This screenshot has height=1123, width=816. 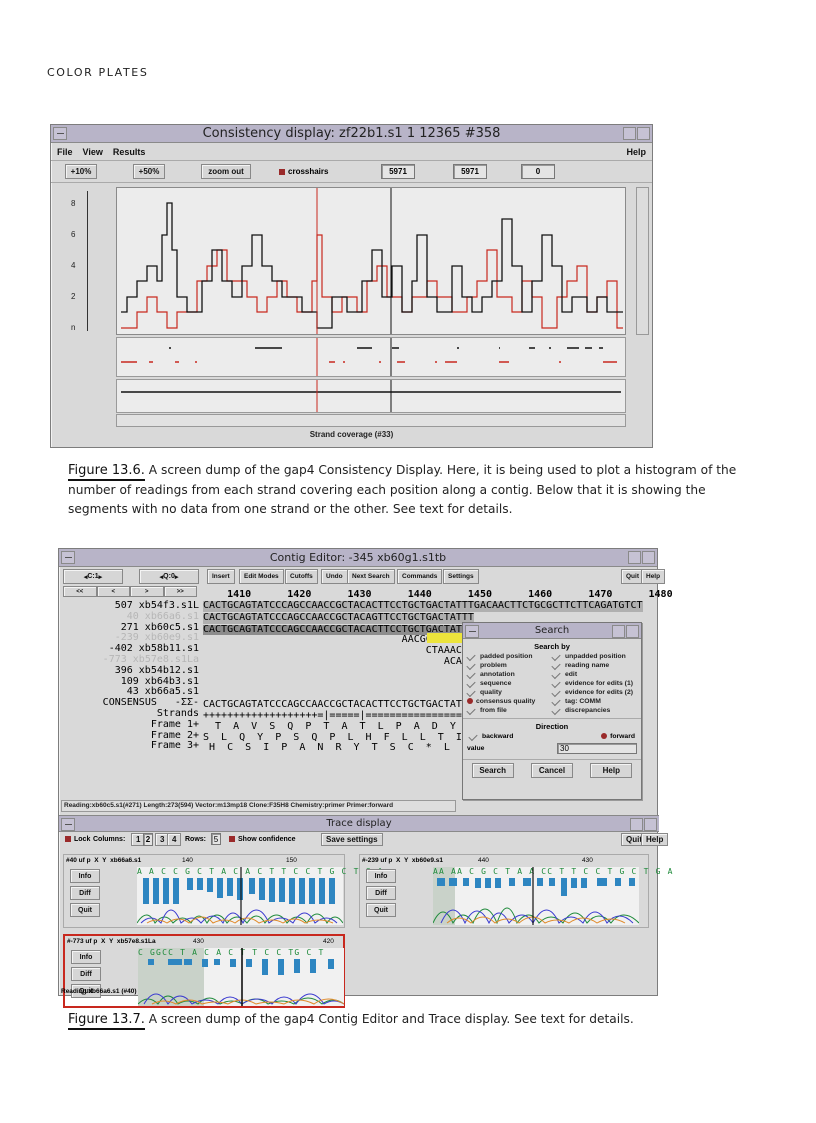 I want to click on reading-name: 396 xb54b12.s1, so click(x=156, y=670).